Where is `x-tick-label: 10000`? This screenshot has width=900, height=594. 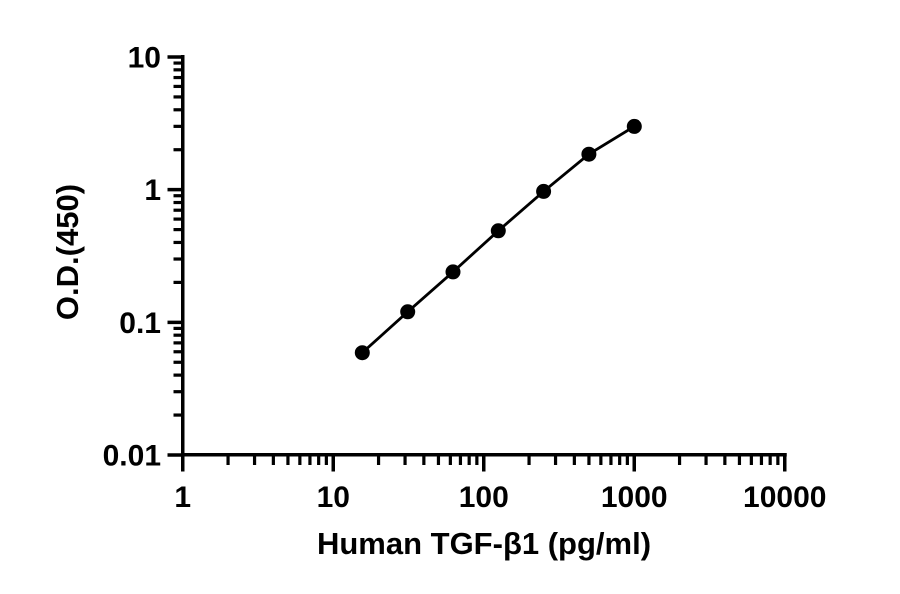
x-tick-label: 10000 is located at coordinates (784, 497).